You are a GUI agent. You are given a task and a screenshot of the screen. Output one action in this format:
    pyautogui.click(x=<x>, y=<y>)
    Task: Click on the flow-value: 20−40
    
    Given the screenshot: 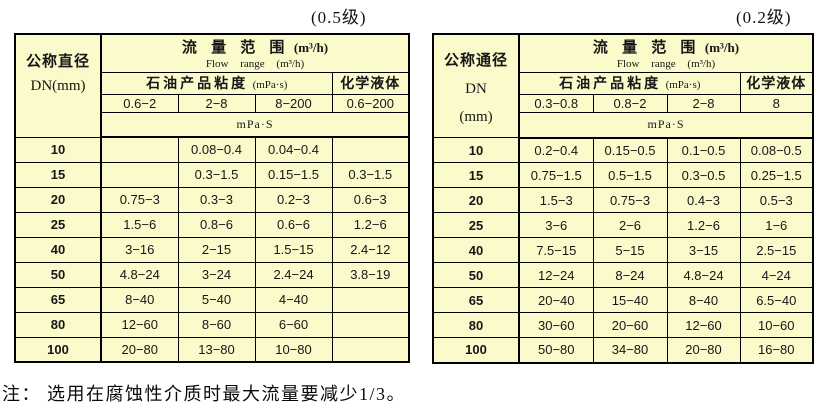 What is the action you would take?
    pyautogui.click(x=556, y=300)
    